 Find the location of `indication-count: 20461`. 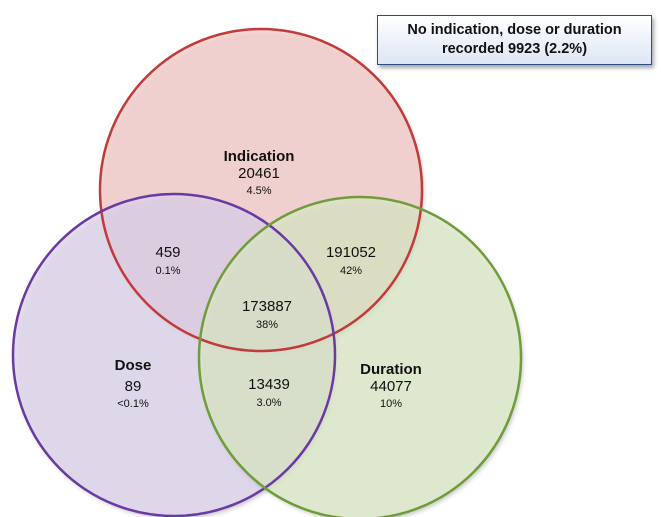

indication-count: 20461 is located at coordinates (259, 173).